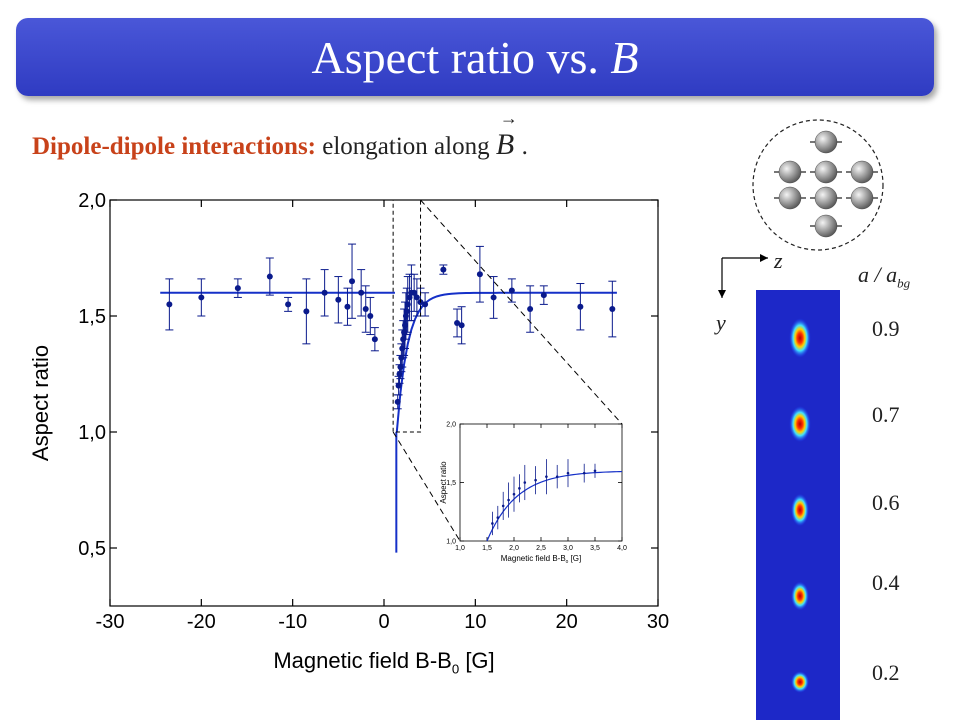 The width and height of the screenshot is (960, 720). I want to click on axis-z-label: z, so click(778, 260).